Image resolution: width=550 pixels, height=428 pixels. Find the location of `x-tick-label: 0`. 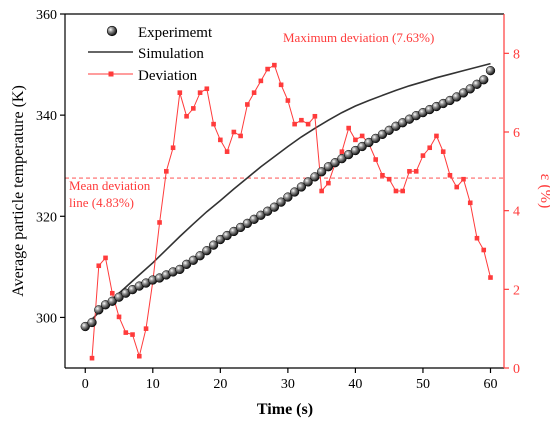

x-tick-label: 0 is located at coordinates (85, 384).